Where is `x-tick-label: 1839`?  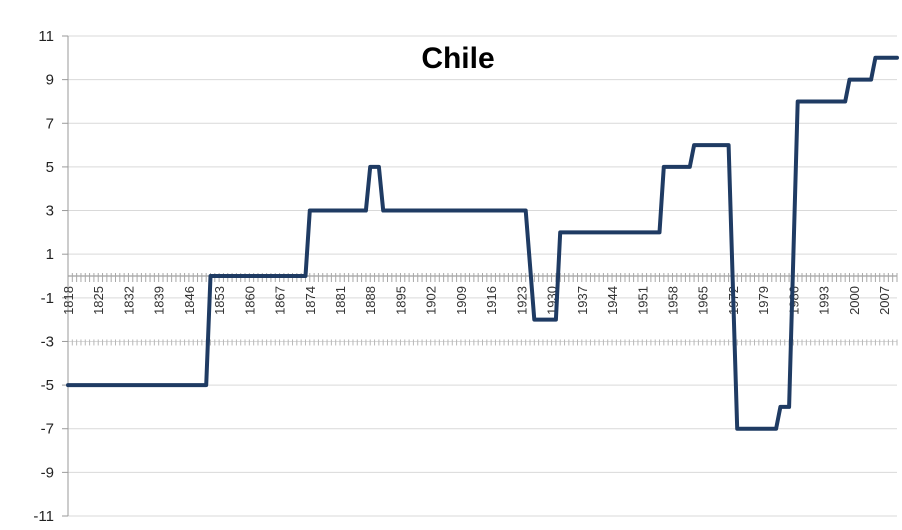 x-tick-label: 1839 is located at coordinates (159, 300).